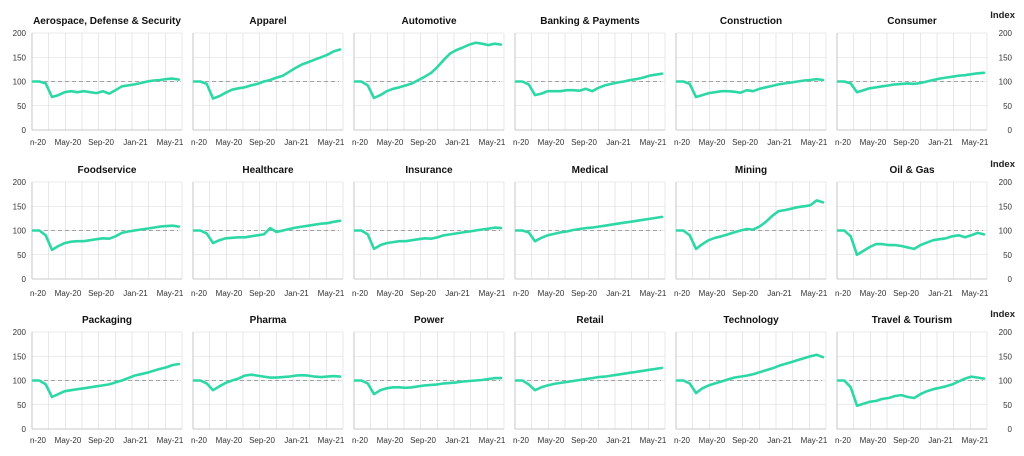 Image resolution: width=1024 pixels, height=456 pixels. I want to click on panel-technology: Technology n-20 May-20 Sep-20 Jan-21 May-21, so click(751, 380).